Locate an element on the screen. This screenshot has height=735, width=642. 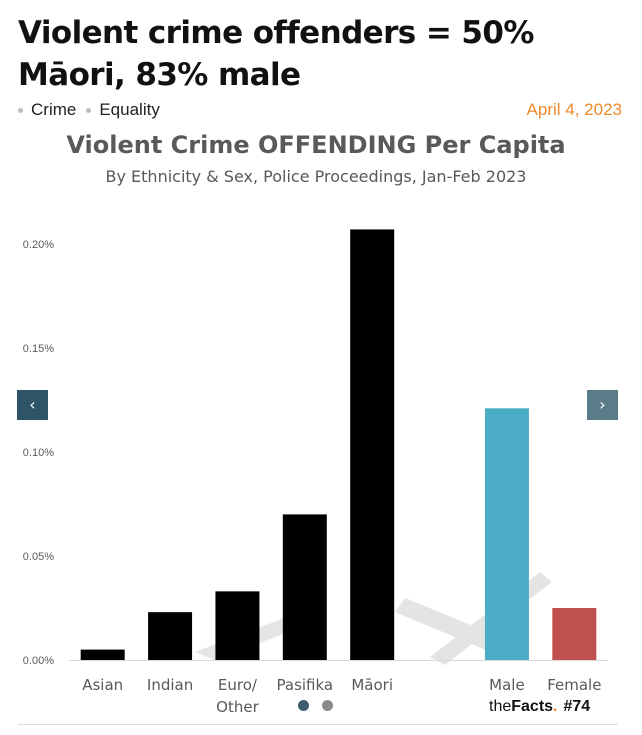
bar-indian is located at coordinates (170, 636).